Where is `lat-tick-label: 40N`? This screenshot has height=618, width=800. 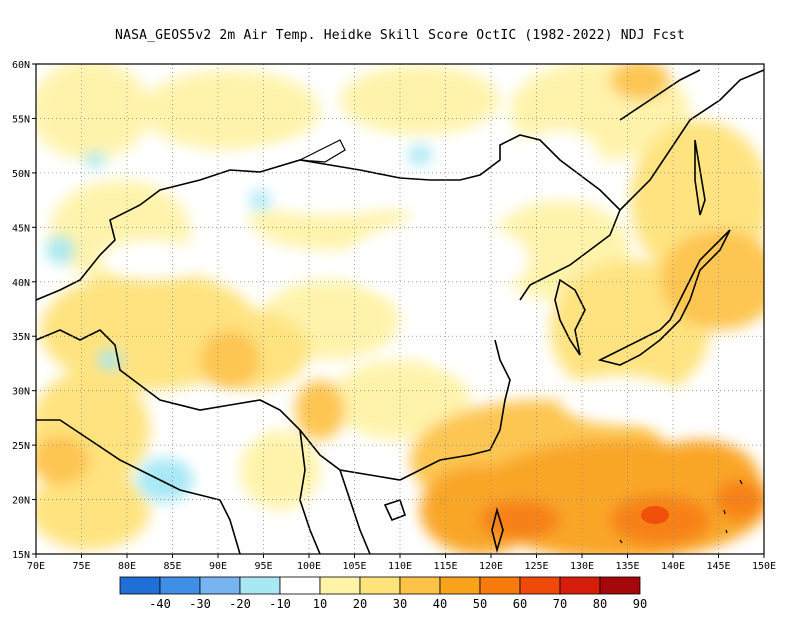 lat-tick-label: 40N is located at coordinates (21, 283).